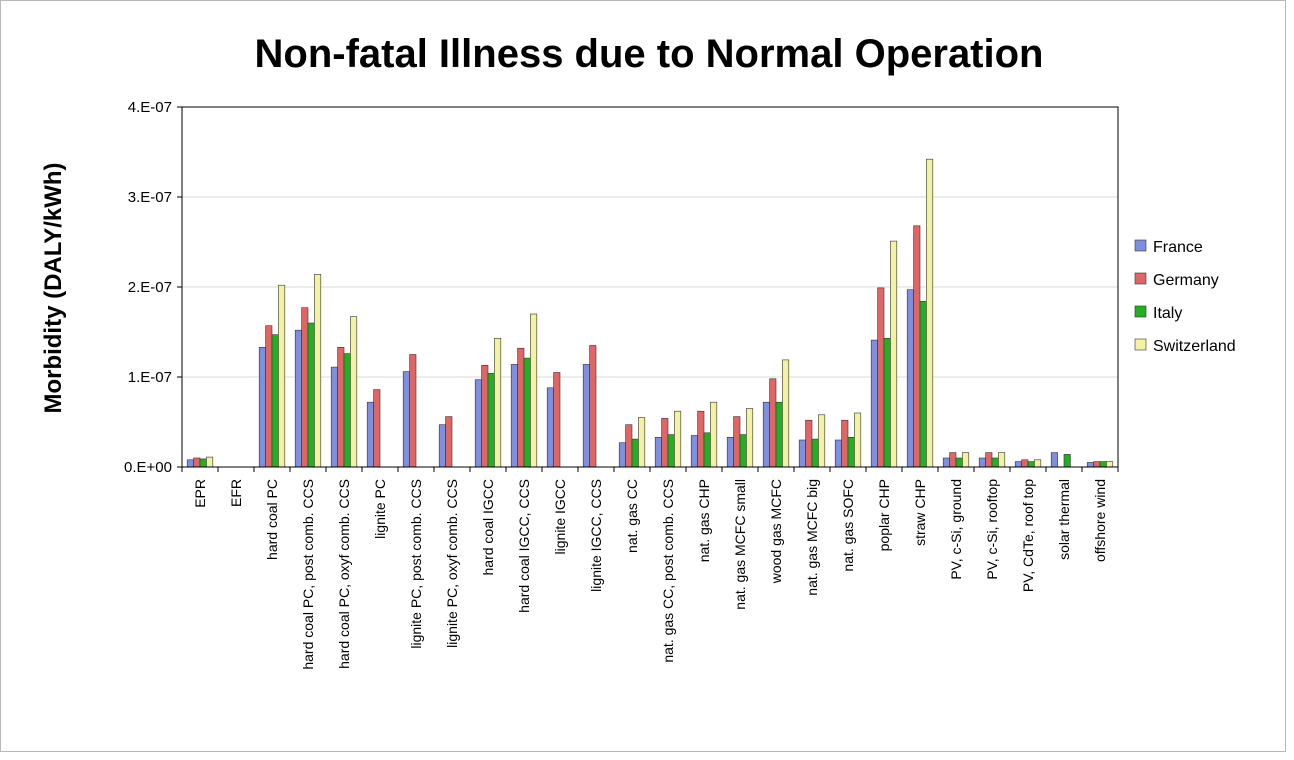 The image size is (1294, 760). Describe the element at coordinates (560, 516) in the screenshot. I see `x-tick-label: lignite IGCC` at that location.